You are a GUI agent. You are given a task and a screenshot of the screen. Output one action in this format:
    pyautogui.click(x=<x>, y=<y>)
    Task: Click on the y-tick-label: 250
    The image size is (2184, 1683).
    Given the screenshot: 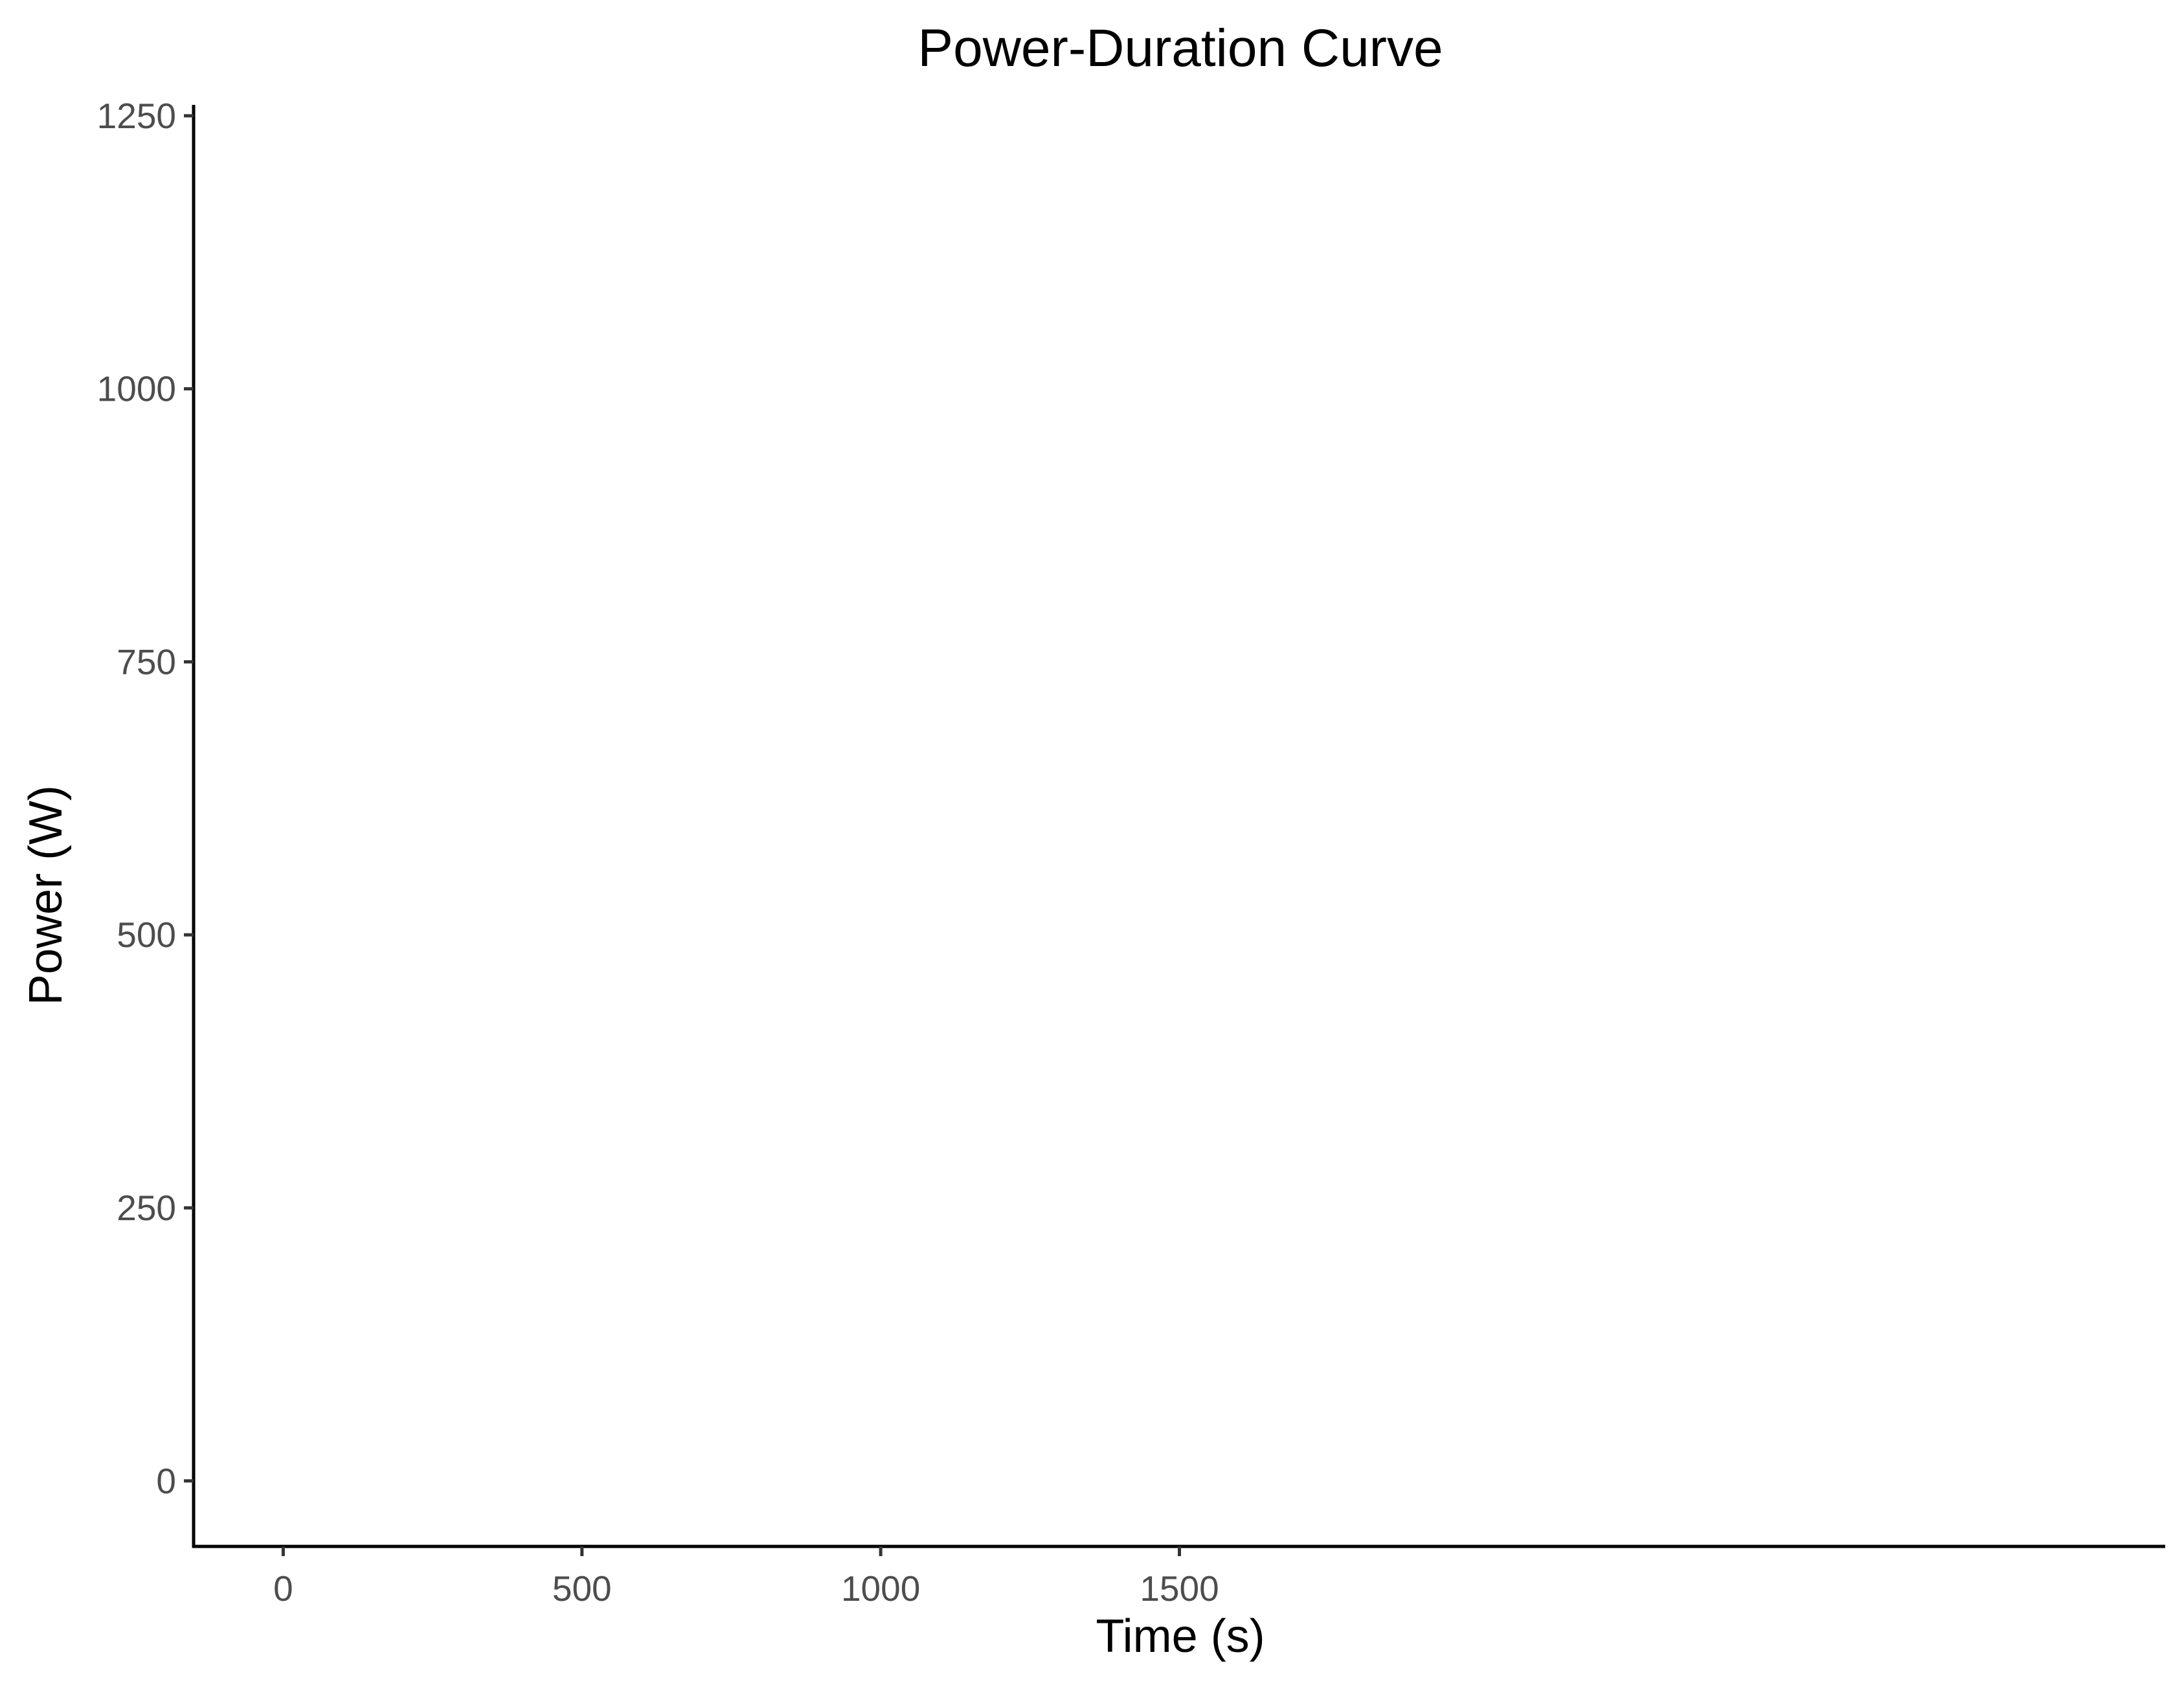 What is the action you would take?
    pyautogui.click(x=146, y=1208)
    